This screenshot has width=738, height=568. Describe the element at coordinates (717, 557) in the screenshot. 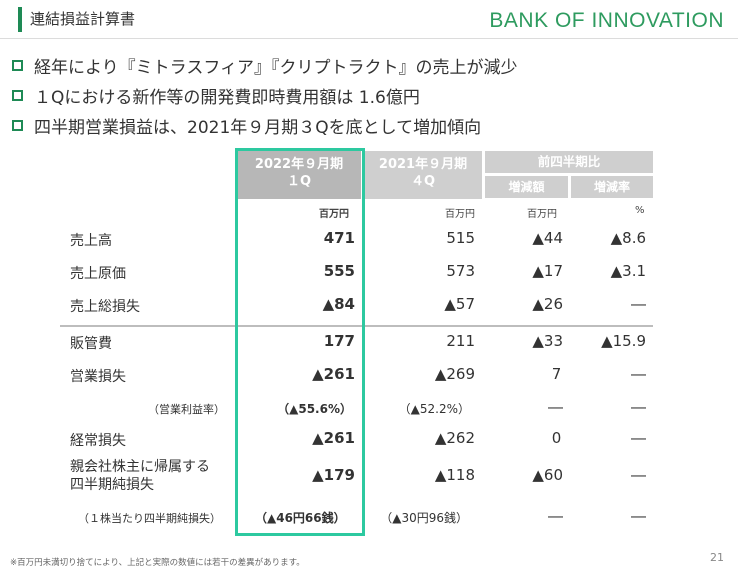

I see `page-number: 21` at that location.